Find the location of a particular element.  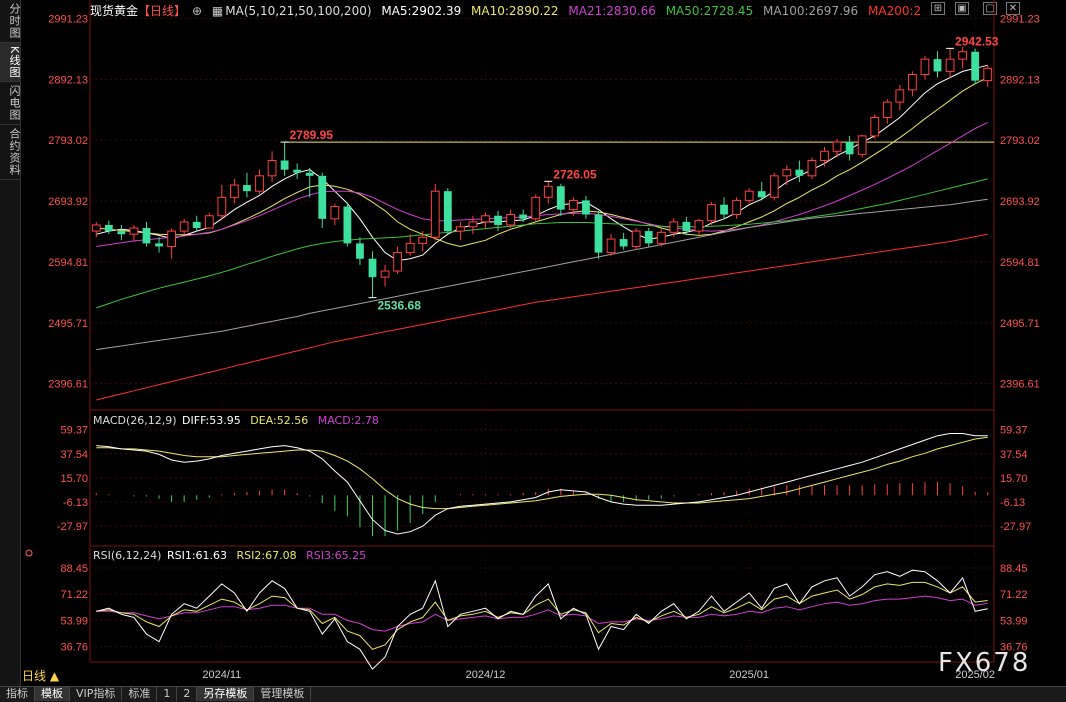

rsi-tick-left: 88.45 is located at coordinates (74, 569).